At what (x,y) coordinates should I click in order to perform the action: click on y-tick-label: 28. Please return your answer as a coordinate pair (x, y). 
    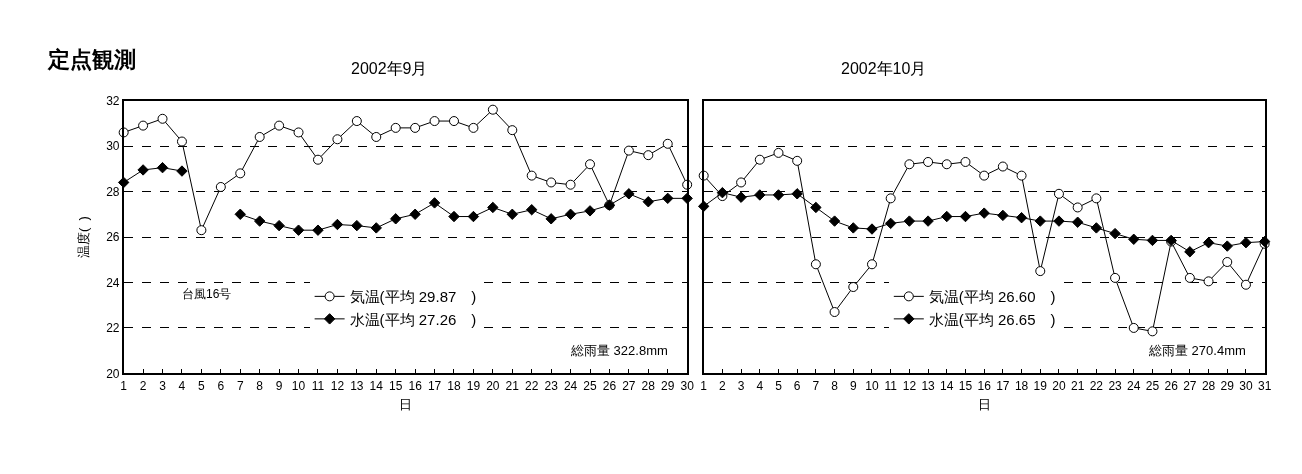
    Looking at the image, I should click on (113, 191).